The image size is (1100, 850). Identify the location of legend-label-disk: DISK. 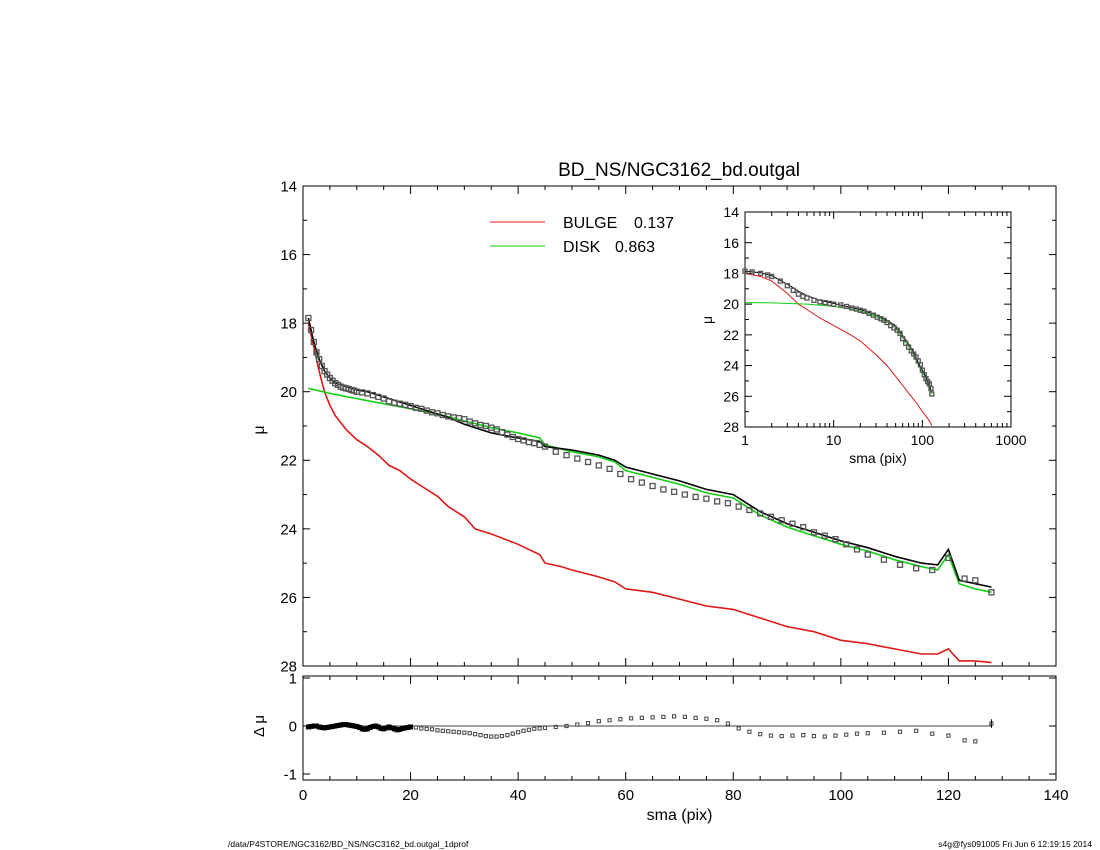
(582, 247).